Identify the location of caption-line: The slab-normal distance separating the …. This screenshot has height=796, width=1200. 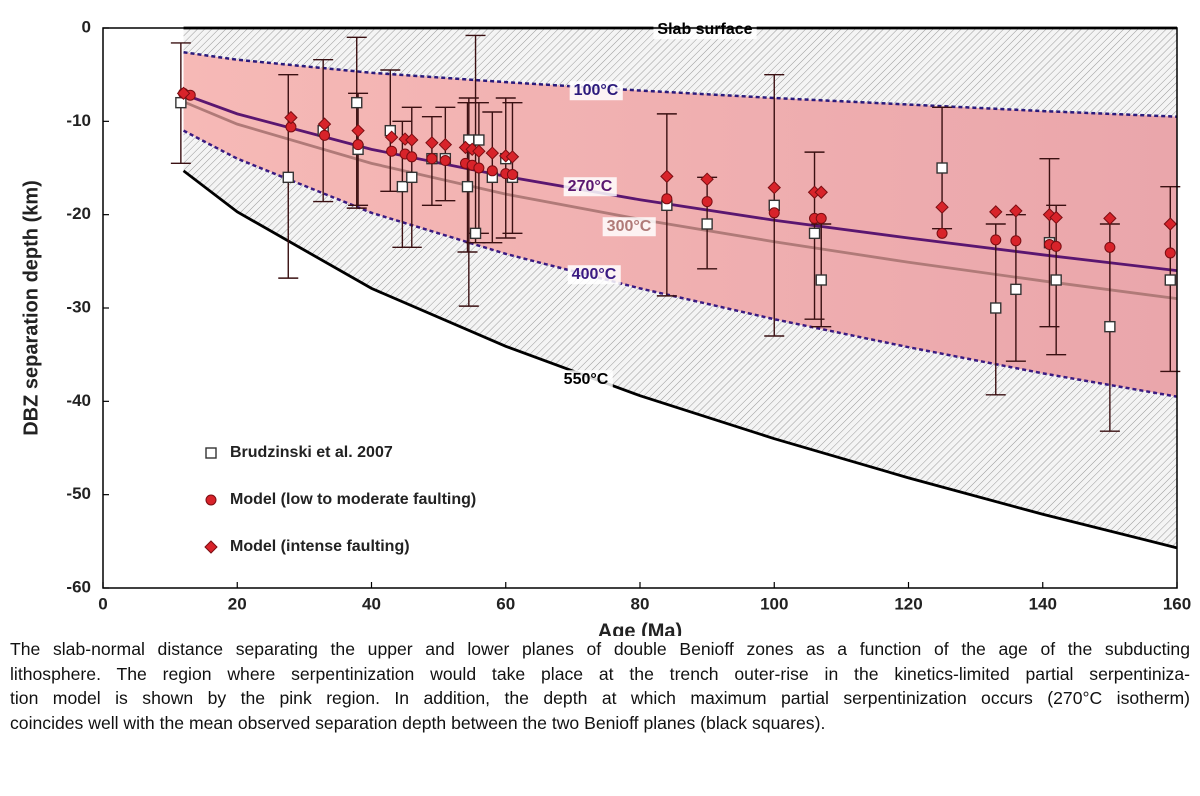
(600, 649).